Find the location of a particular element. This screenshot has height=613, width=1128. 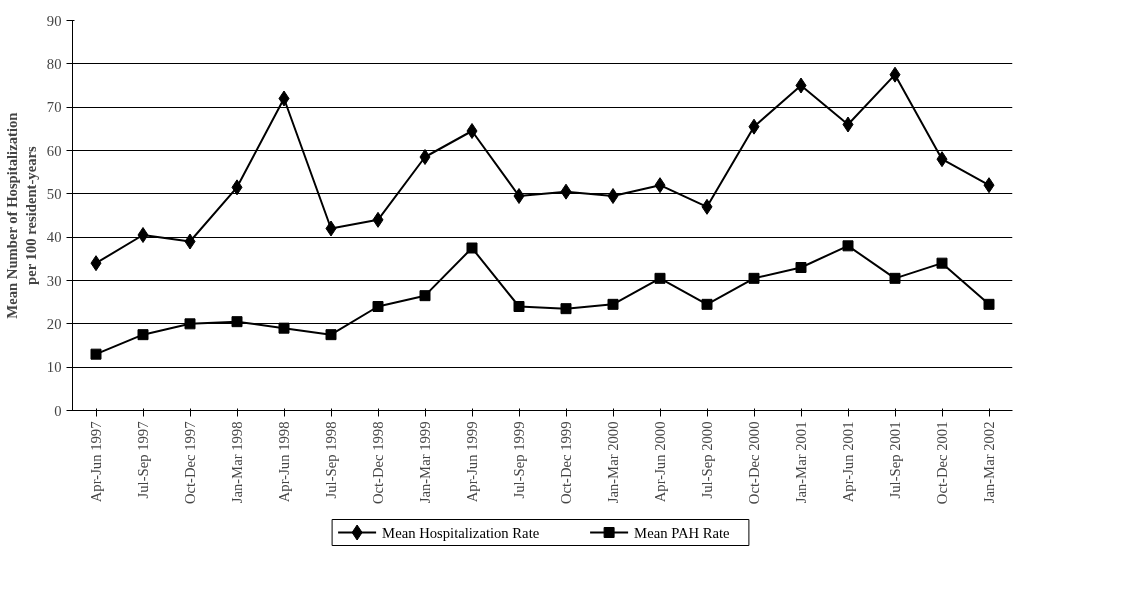

x-tick-label: Apr-Jun 2001 is located at coordinates (848, 462).